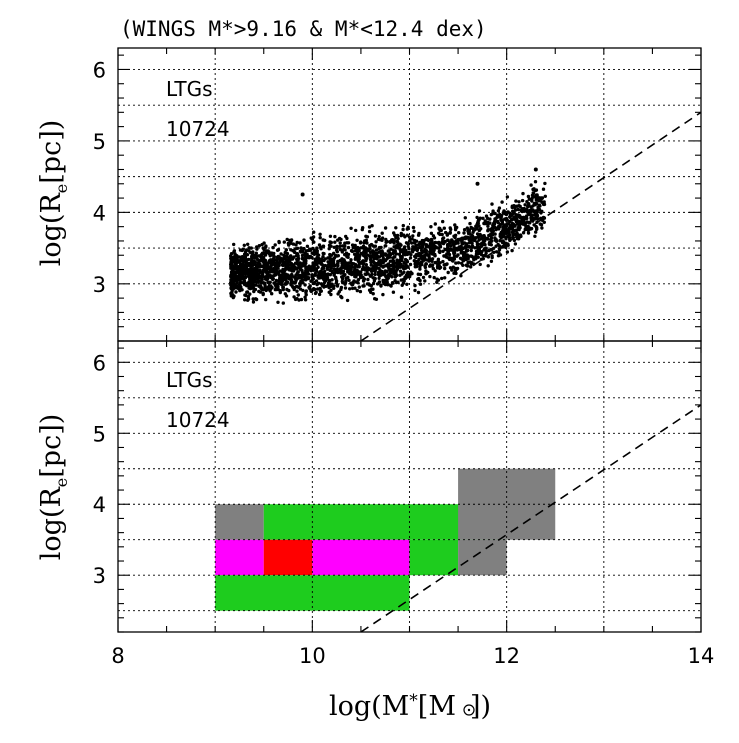  I want to click on bottom-reference-line, so click(531, 518).